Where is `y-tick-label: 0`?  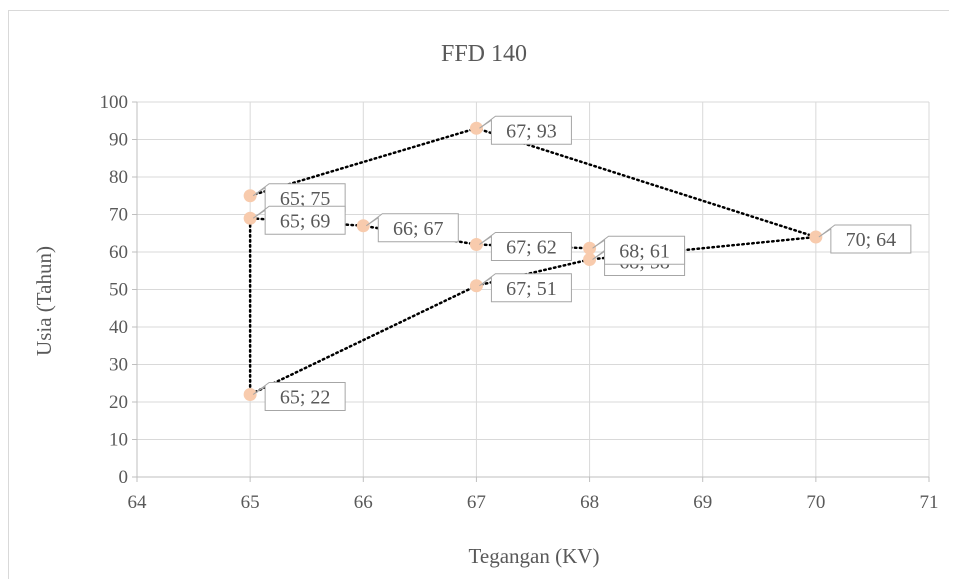 y-tick-label: 0 is located at coordinates (124, 477).